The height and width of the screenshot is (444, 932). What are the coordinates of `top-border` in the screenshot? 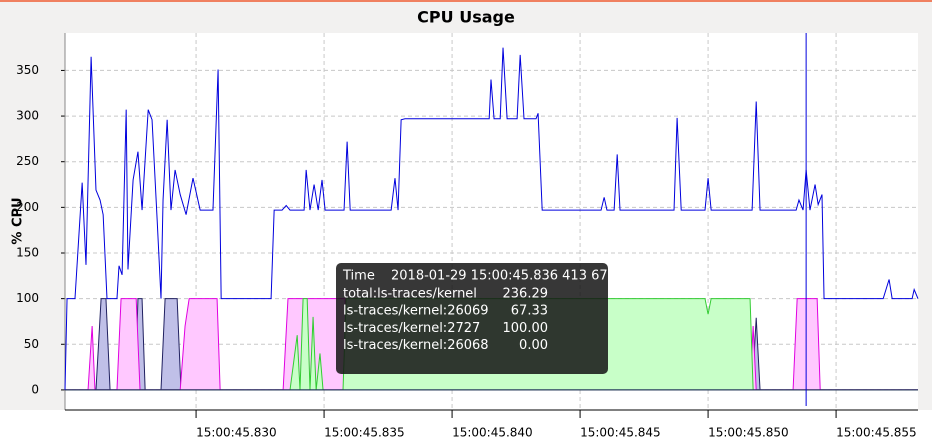 It's located at (466, 1).